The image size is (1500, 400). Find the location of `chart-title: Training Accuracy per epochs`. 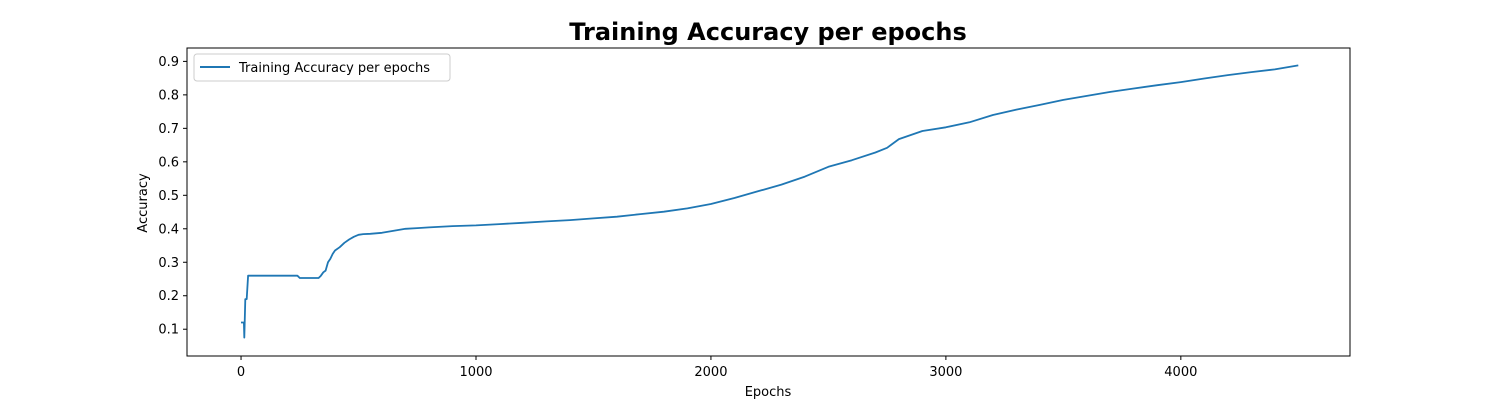

chart-title: Training Accuracy per epochs is located at coordinates (768, 32).